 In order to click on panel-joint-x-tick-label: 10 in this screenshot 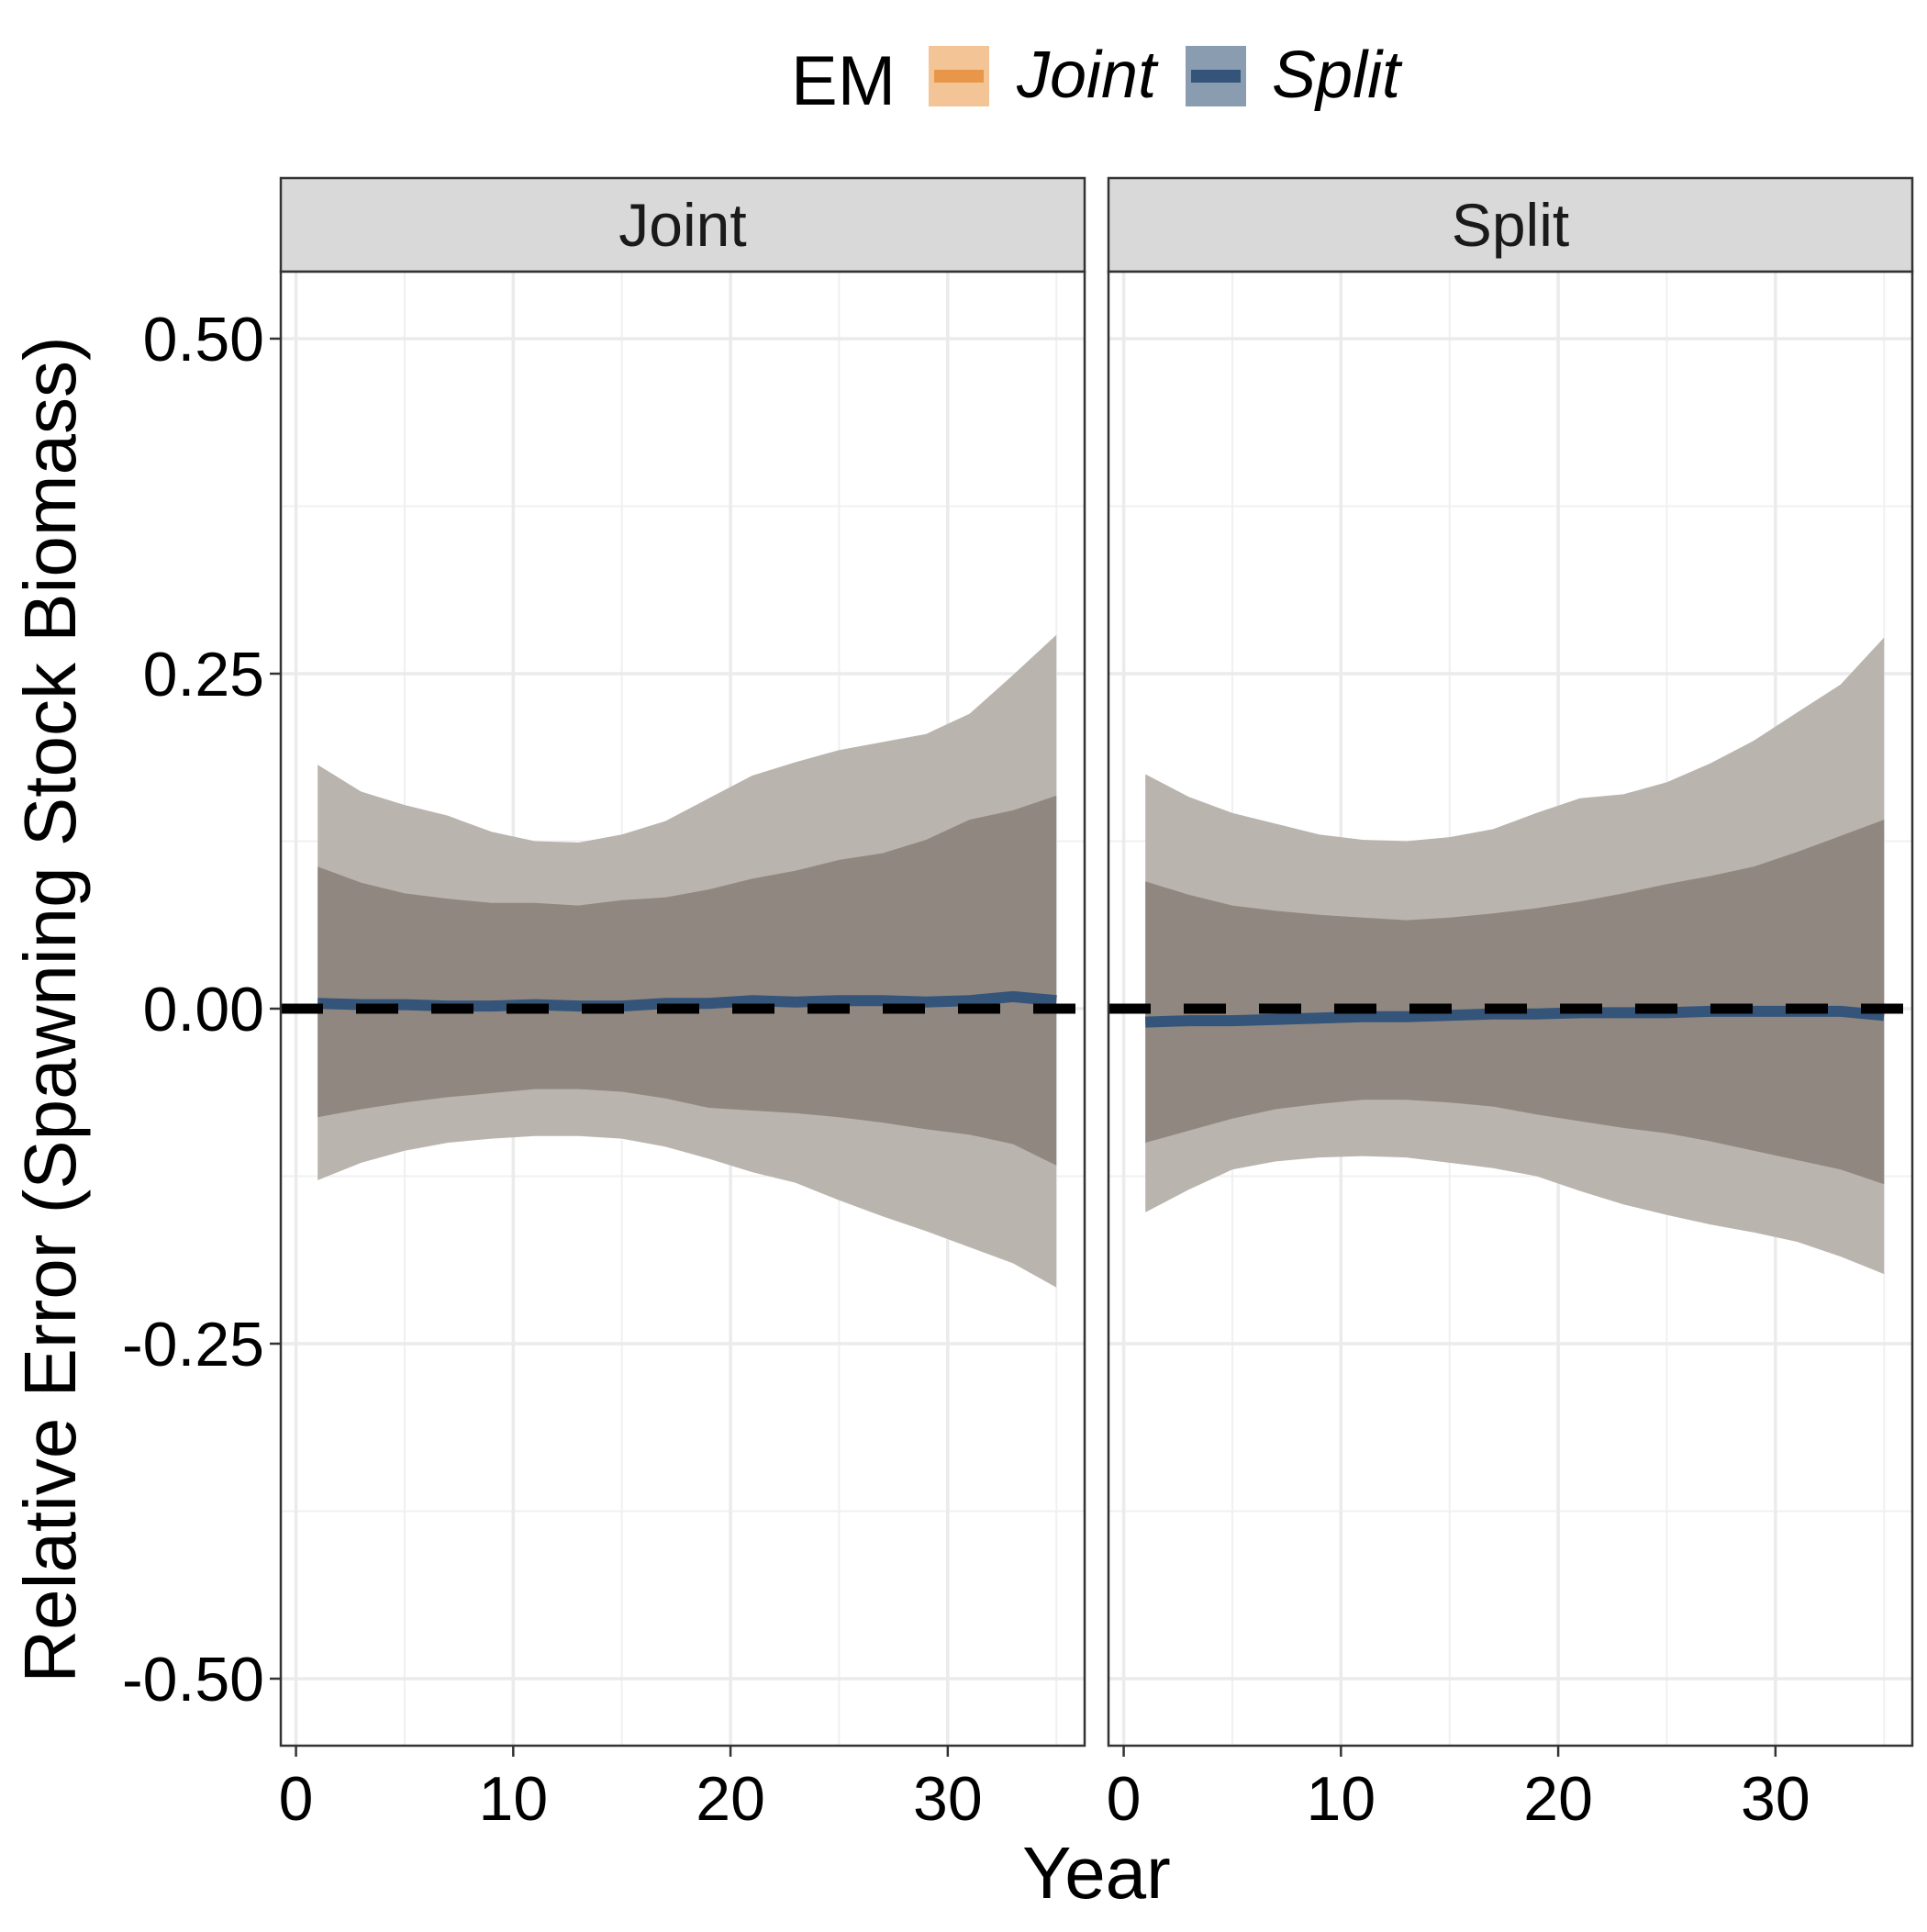, I will do `click(514, 1799)`.